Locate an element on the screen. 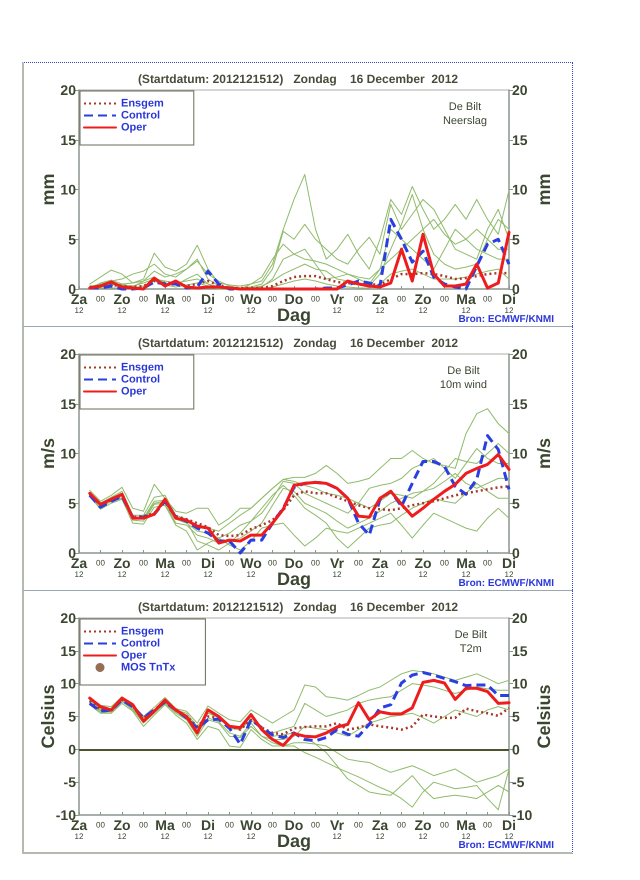 Image resolution: width=640 pixels, height=880 pixels. y-tick-label: 20 is located at coordinates (68, 618).